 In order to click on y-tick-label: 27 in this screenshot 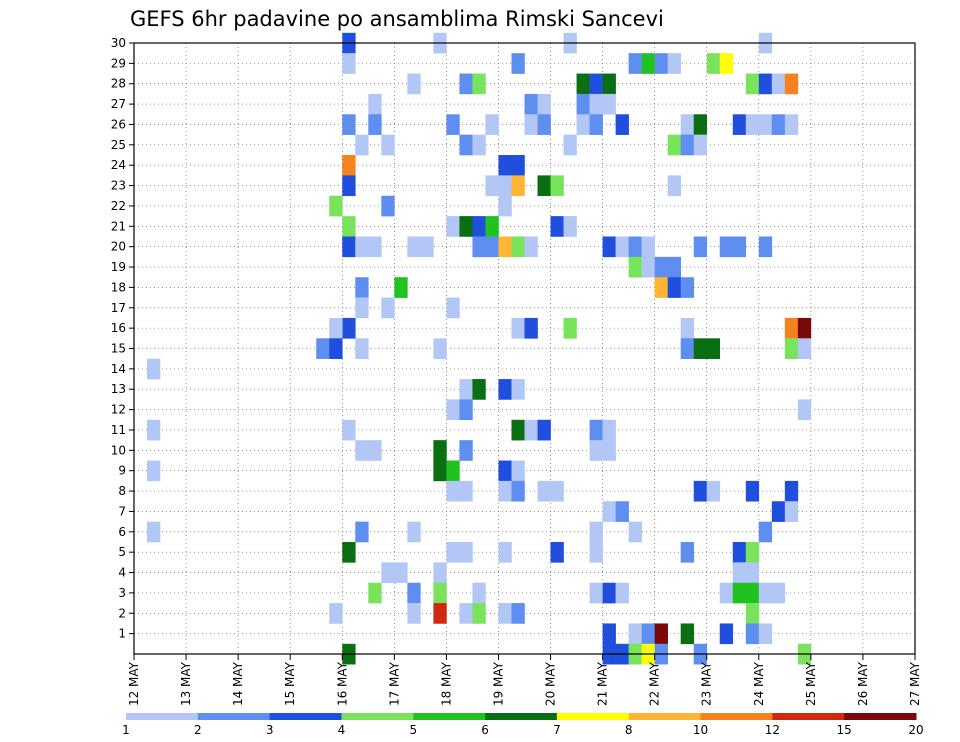, I will do `click(118, 104)`.